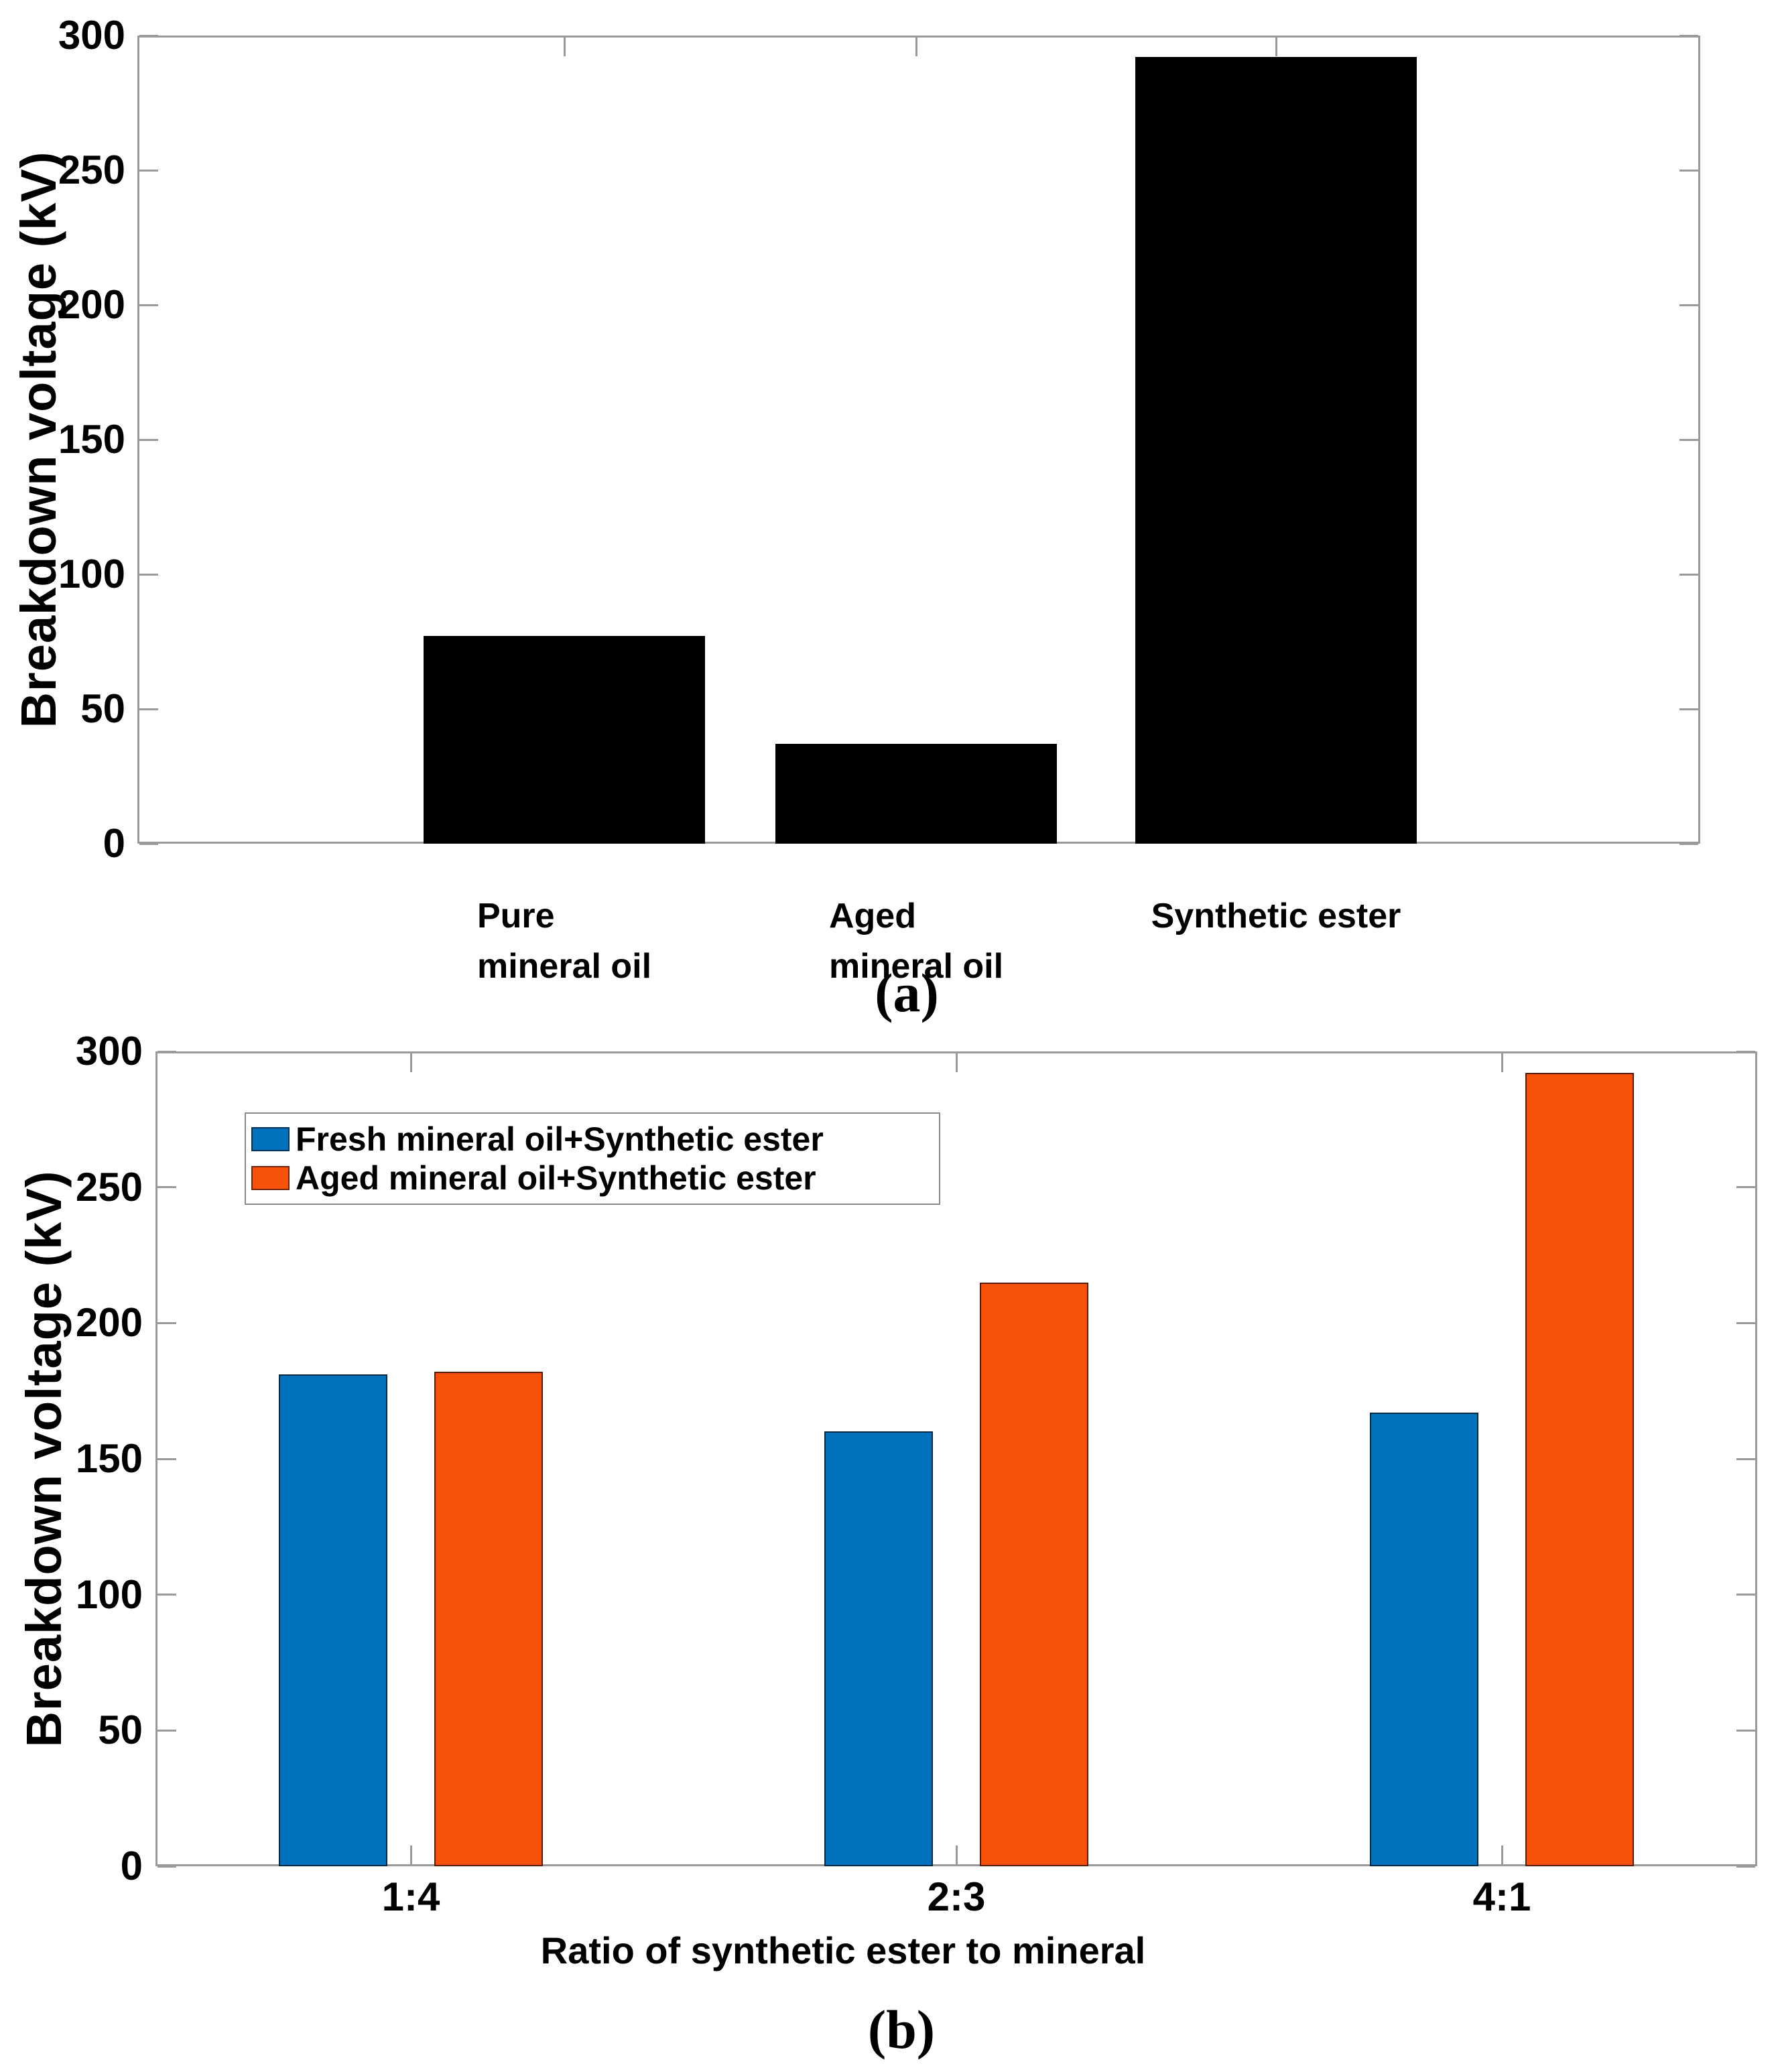 This screenshot has height=2072, width=1780. Describe the element at coordinates (1276, 916) in the screenshot. I see `x-tick-label-synthetic-ester: Synthetic ester` at that location.